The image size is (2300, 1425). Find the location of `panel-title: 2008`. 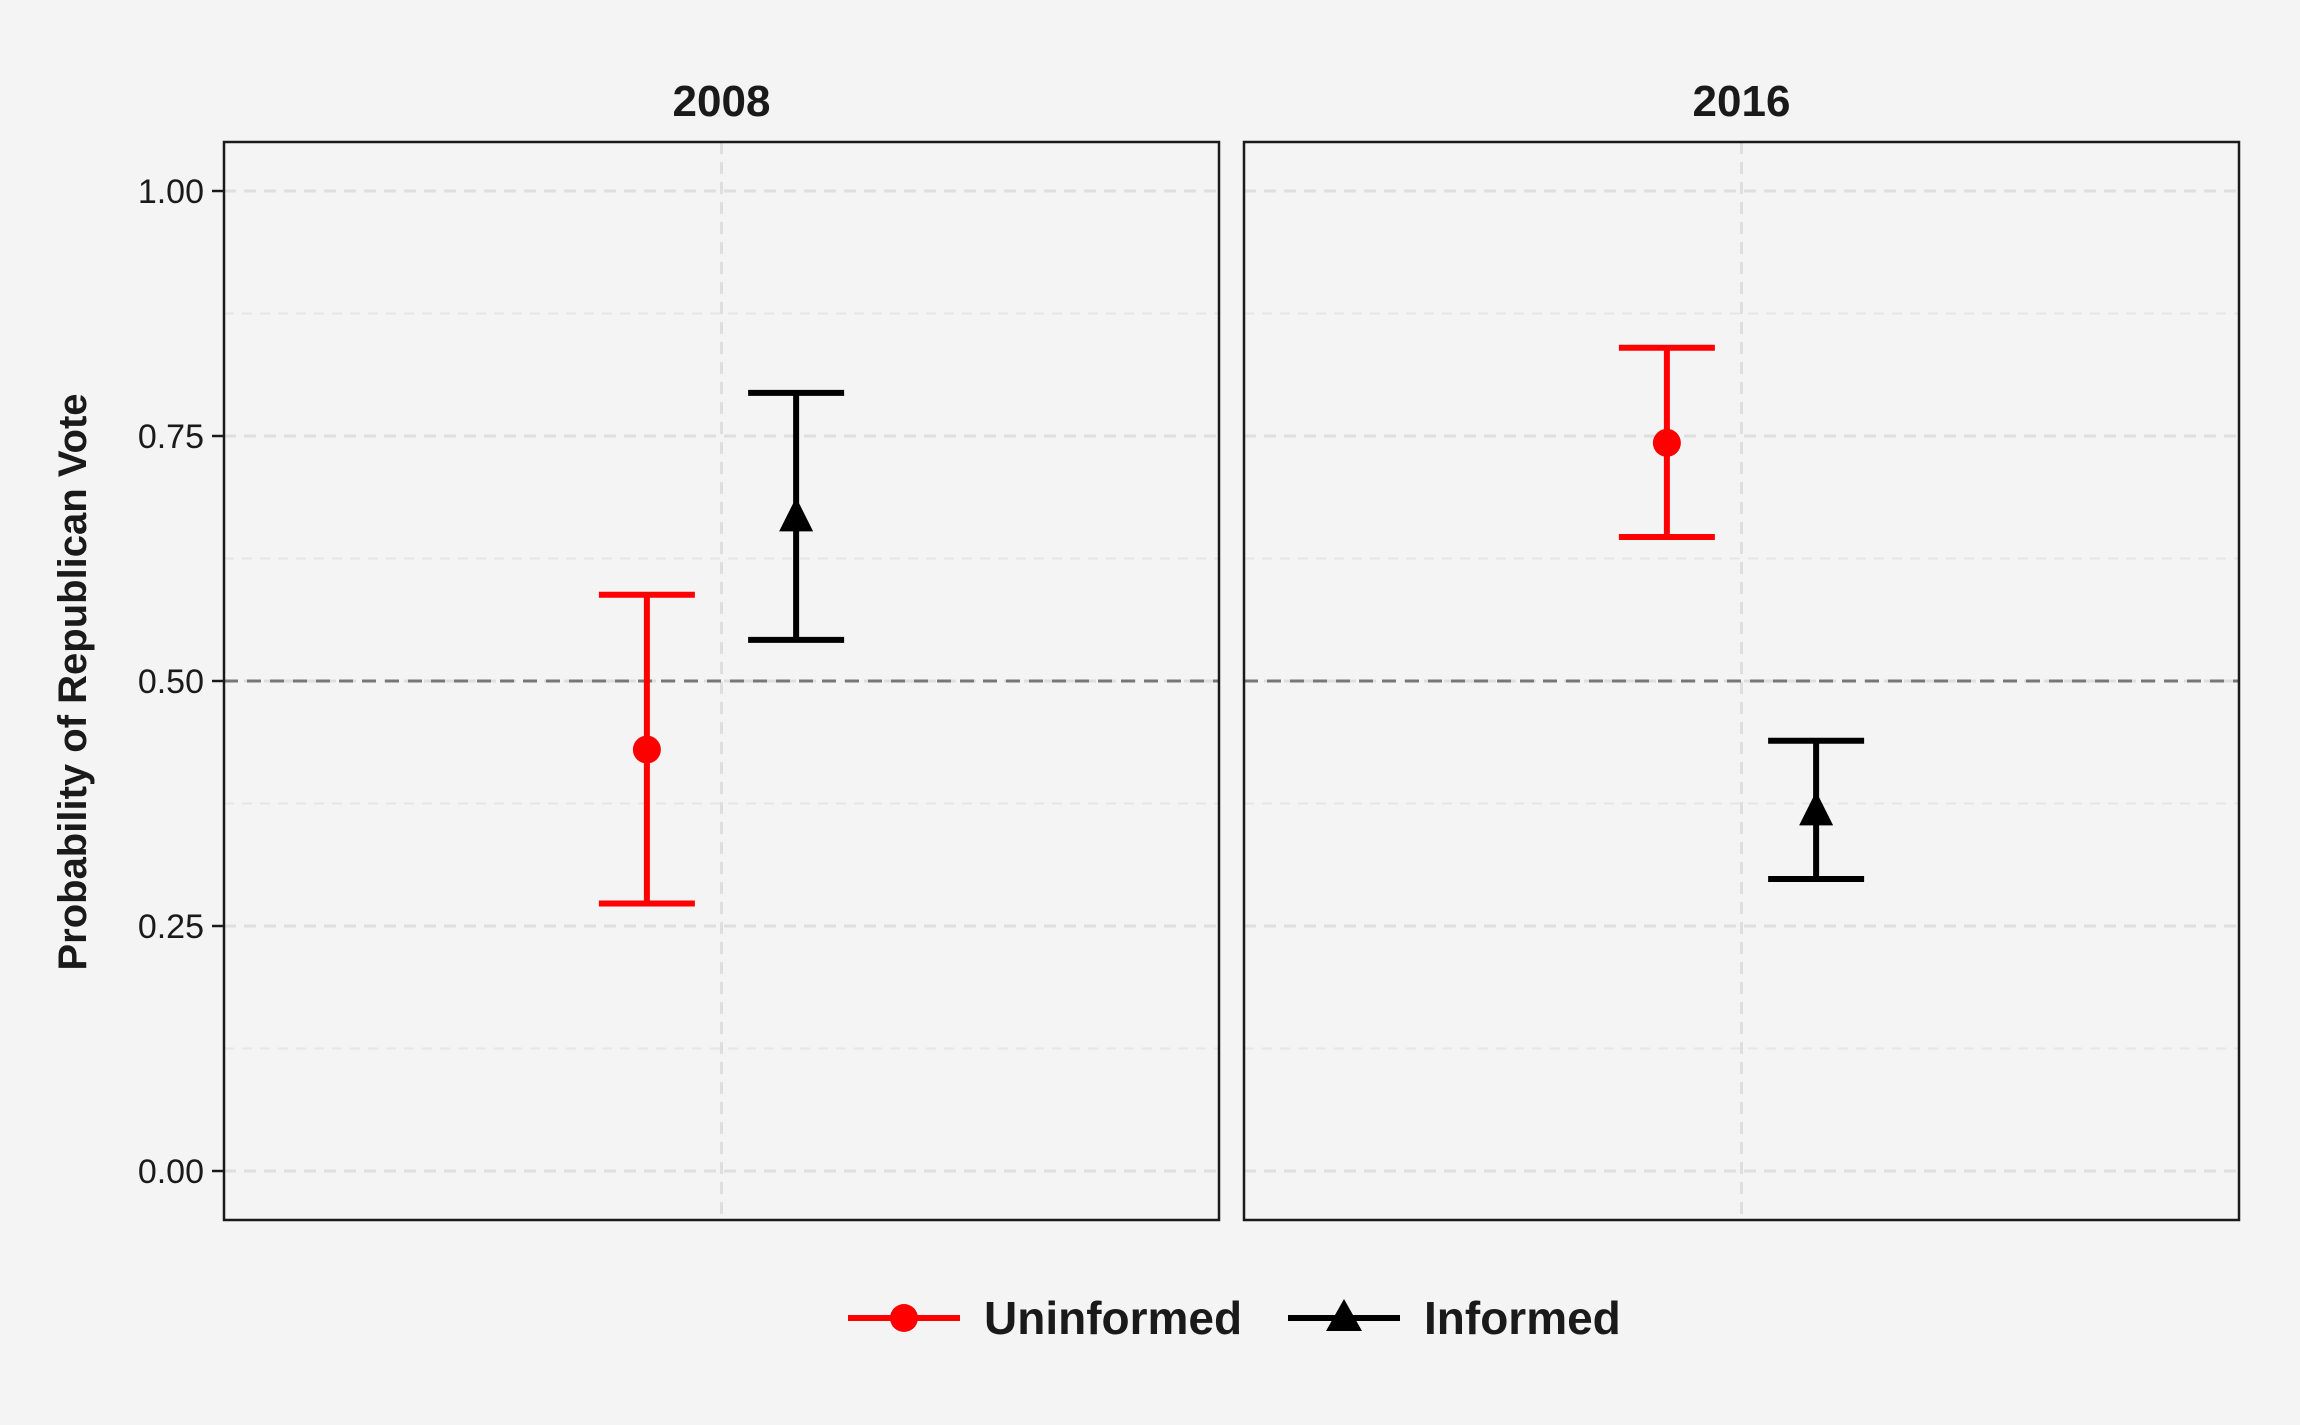

panel-title: 2008 is located at coordinates (722, 101).